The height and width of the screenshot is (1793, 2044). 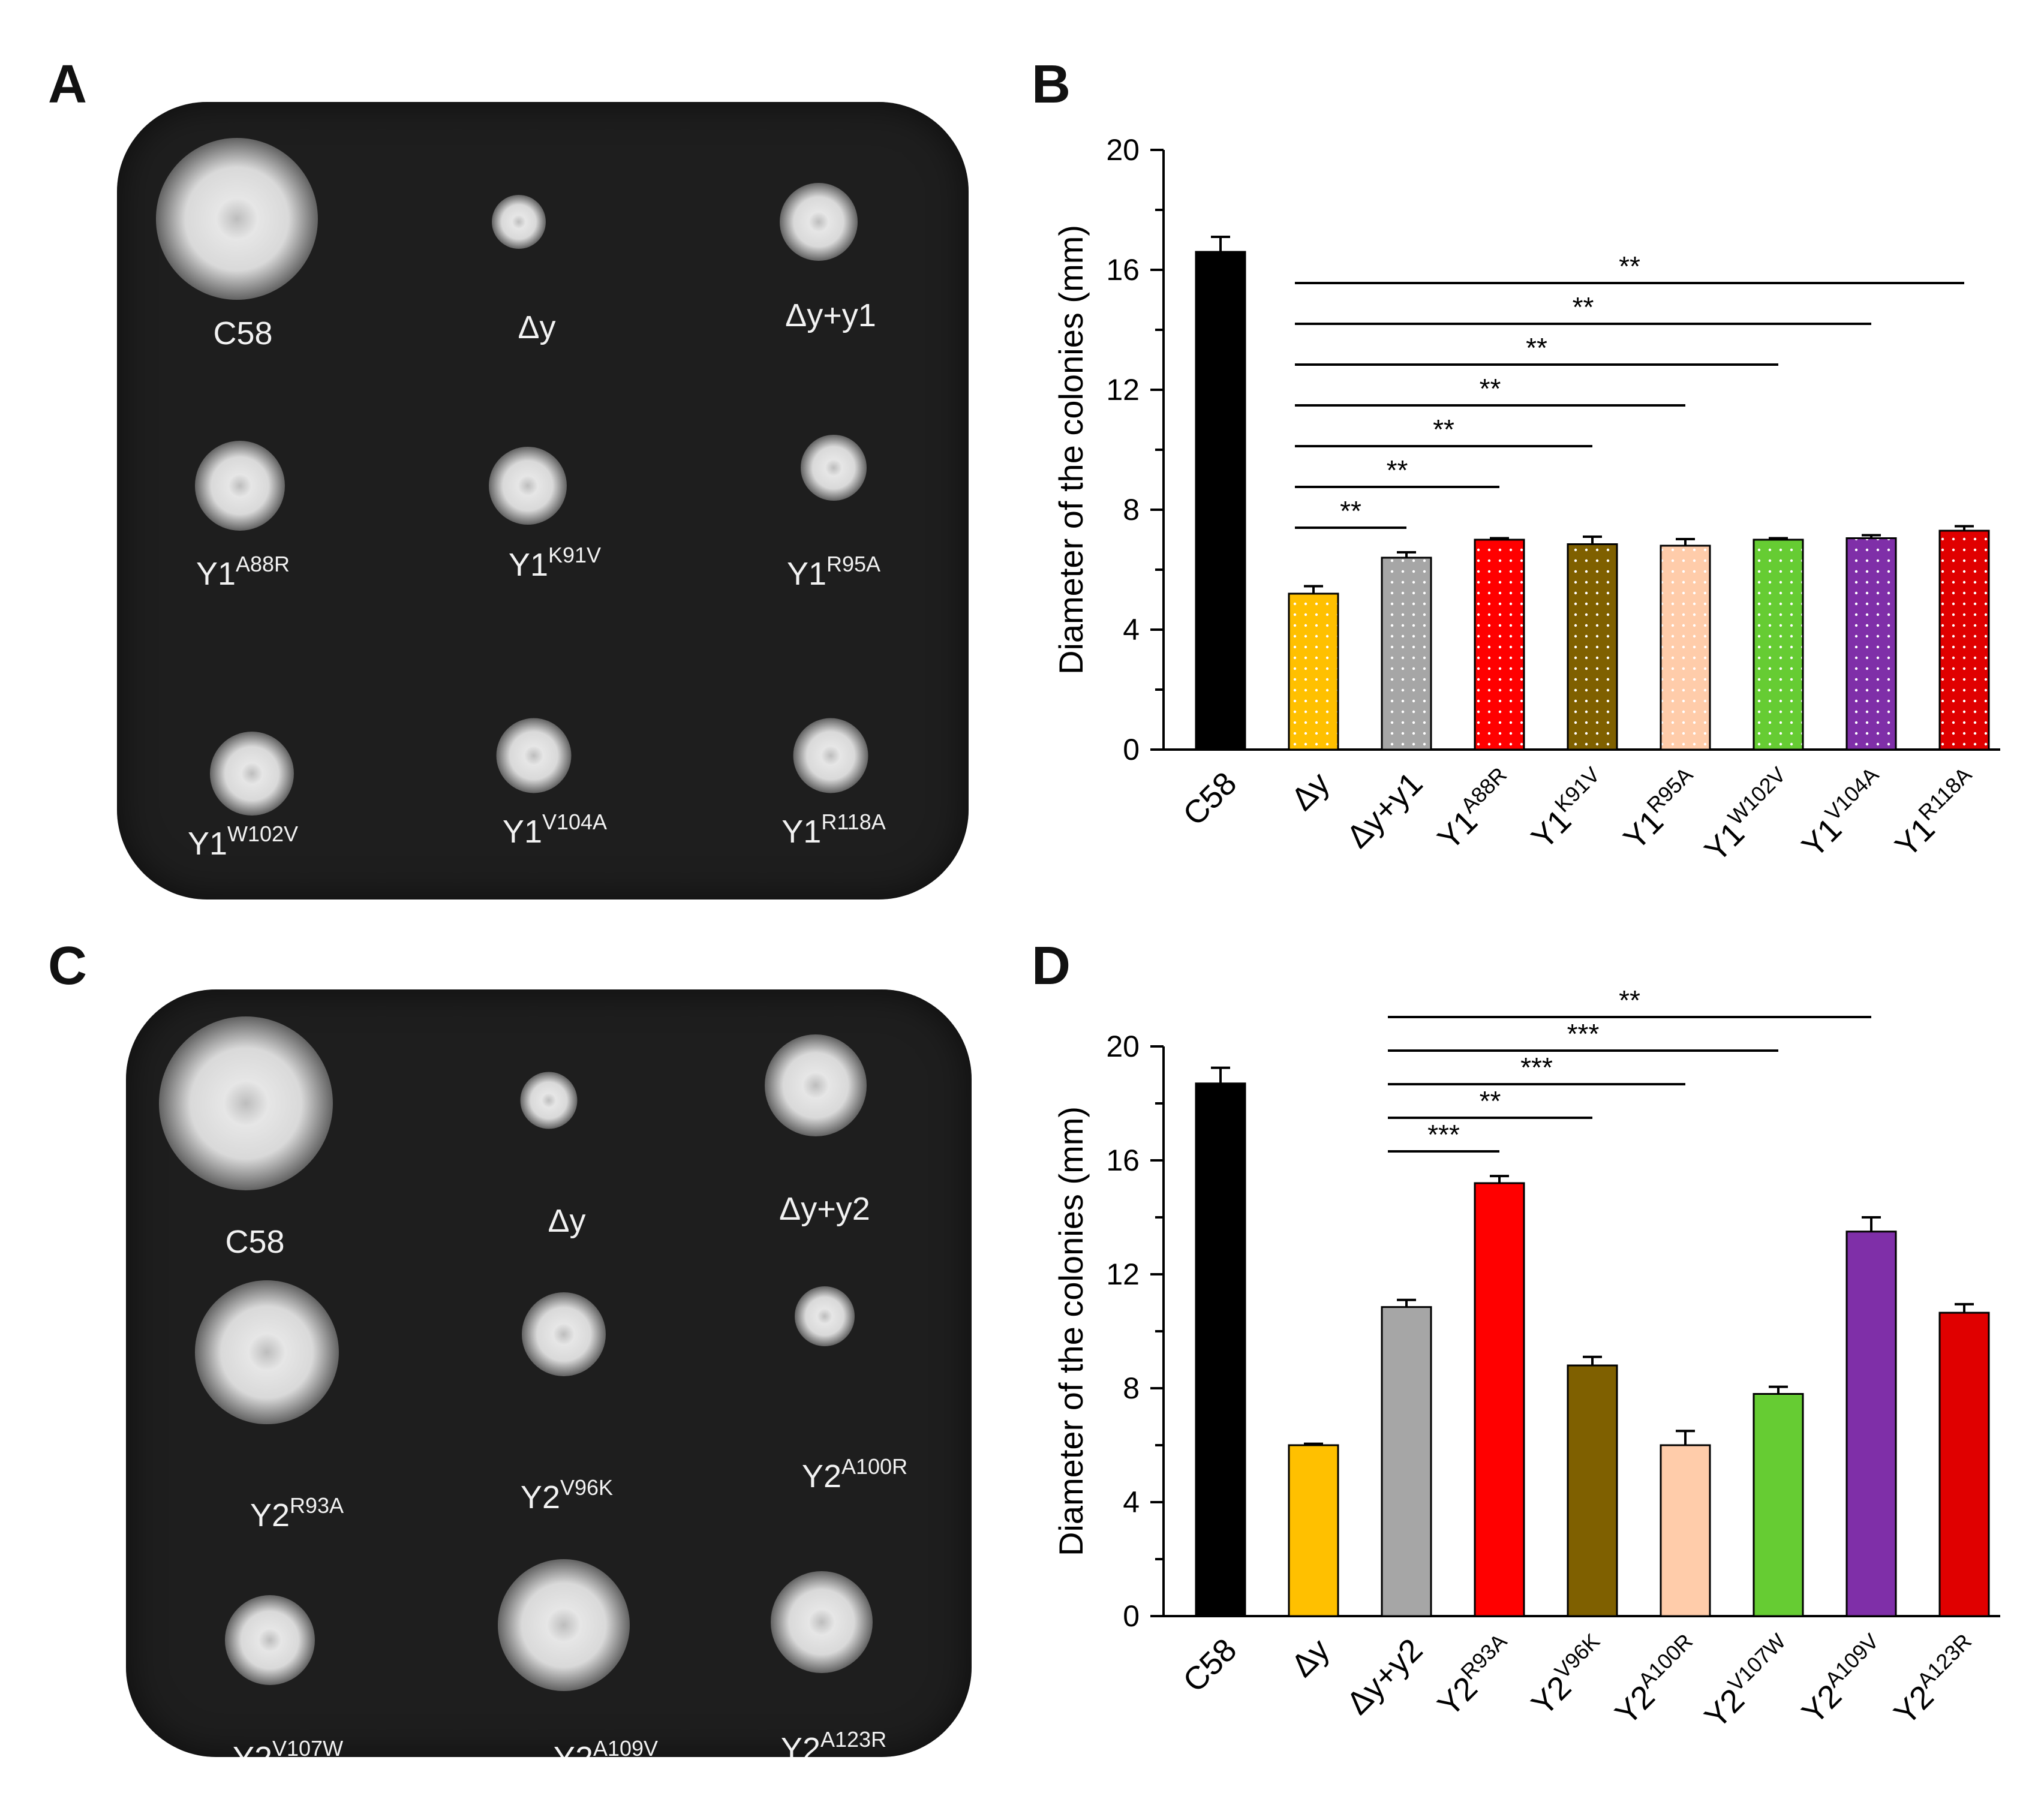 I want to click on x-tick-label-sup: V104A, so click(x=1851, y=793).